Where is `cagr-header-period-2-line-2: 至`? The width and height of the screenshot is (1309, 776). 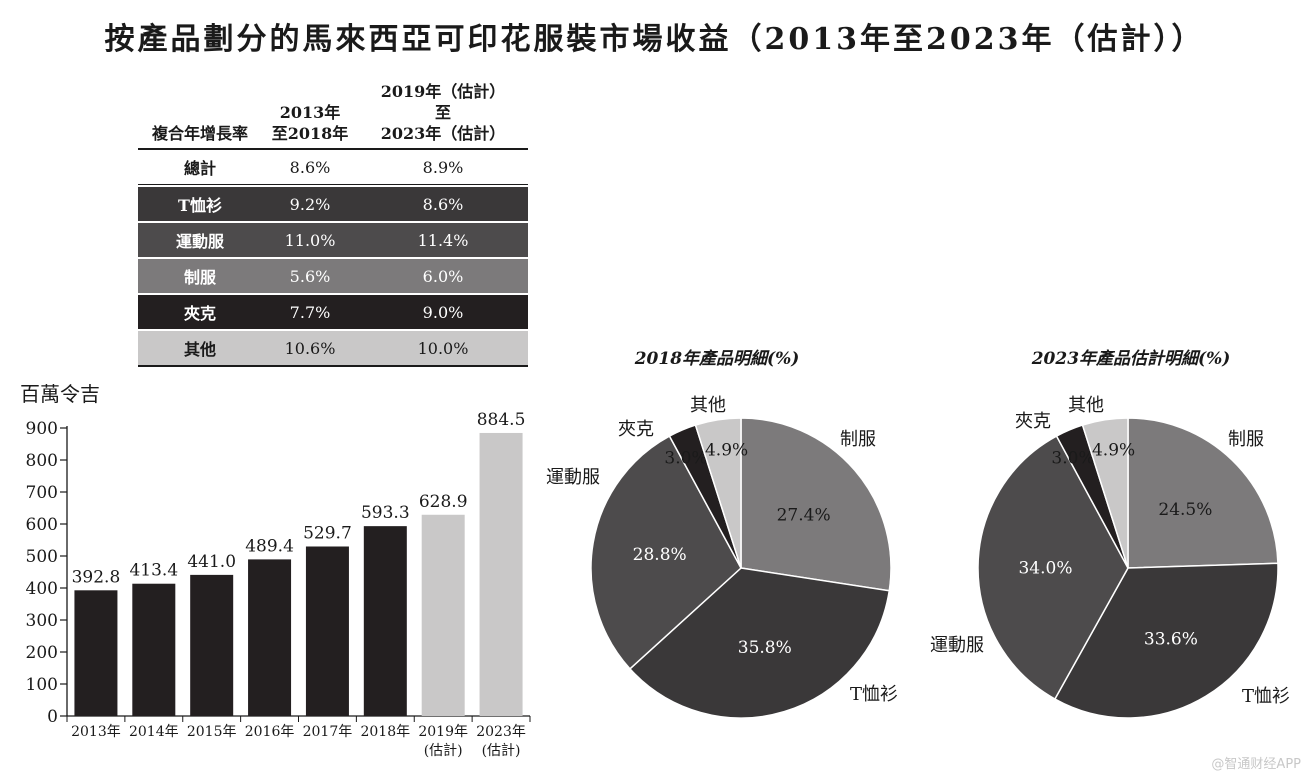
cagr-header-period-2-line-2: 至 is located at coordinates (442, 112).